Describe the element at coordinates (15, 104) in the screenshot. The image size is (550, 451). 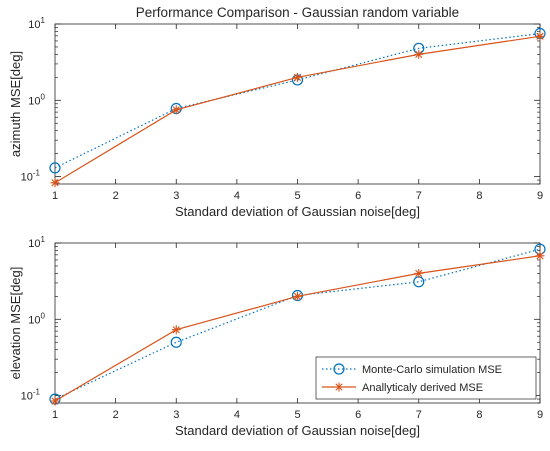
I see `y-axis-label: azimuth MSE[deg]` at that location.